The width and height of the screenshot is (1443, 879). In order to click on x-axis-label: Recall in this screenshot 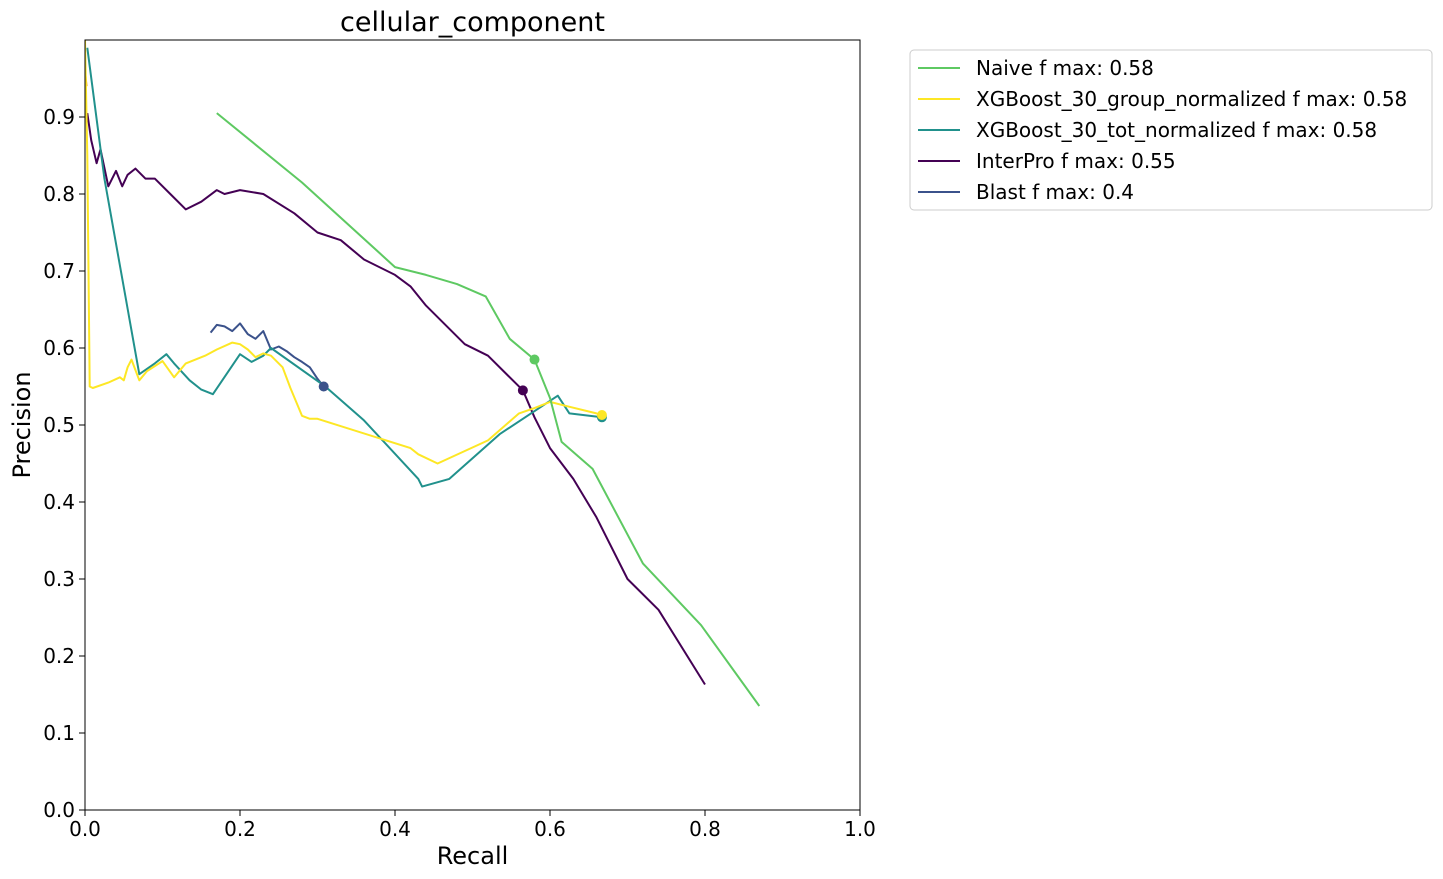, I will do `click(473, 856)`.